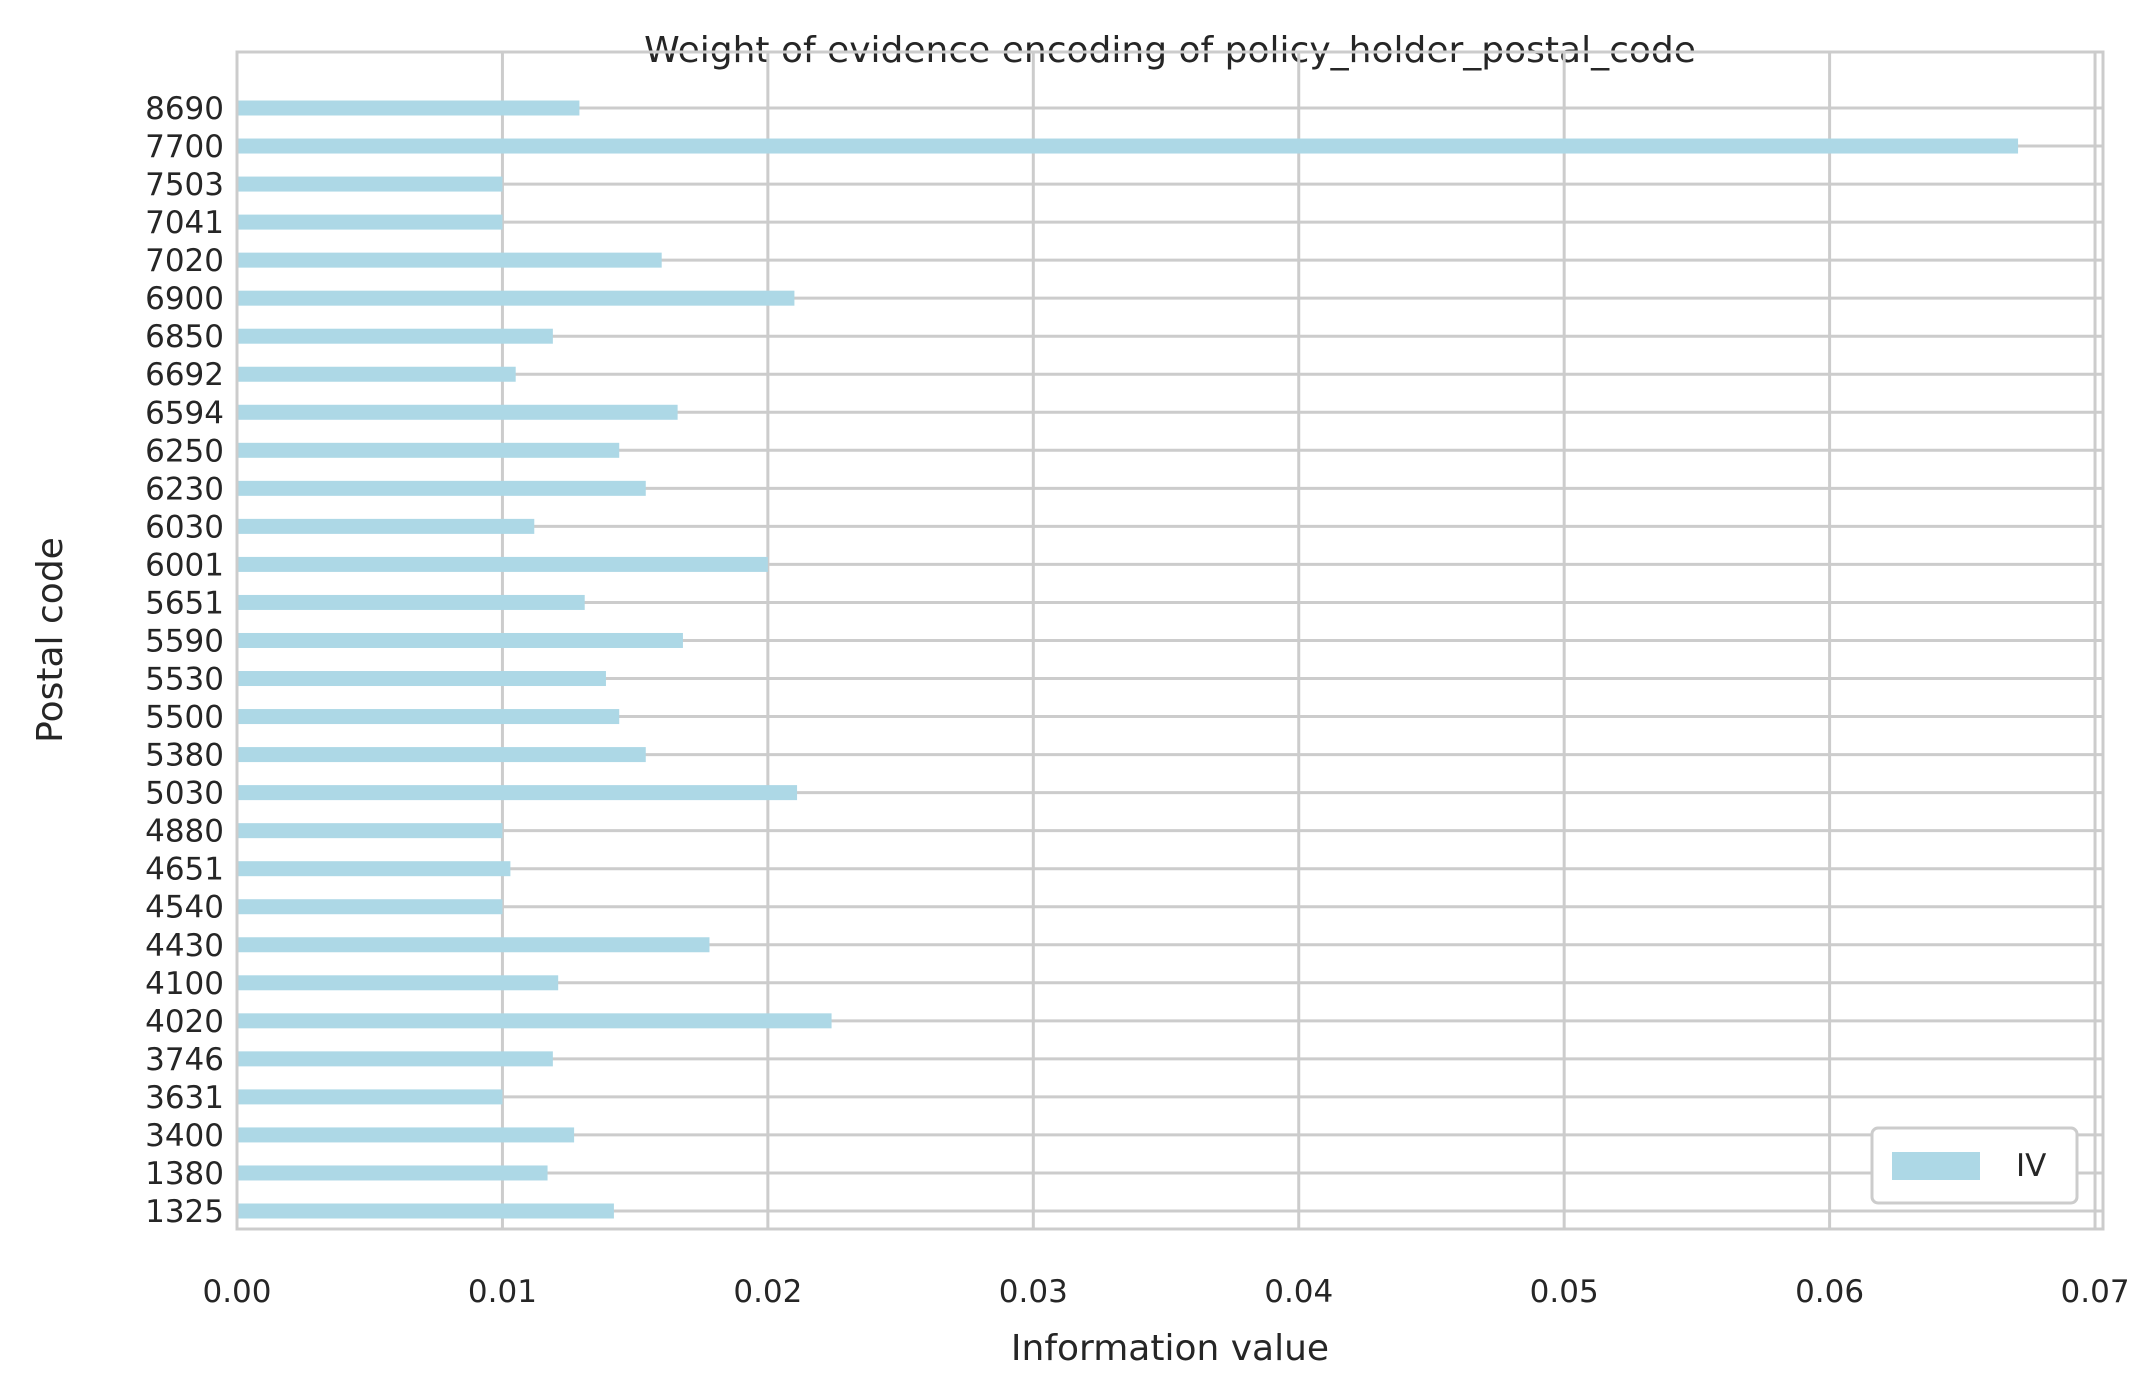 Image resolution: width=2154 pixels, height=1397 pixels. I want to click on y-tick-label: 7503, so click(184, 185).